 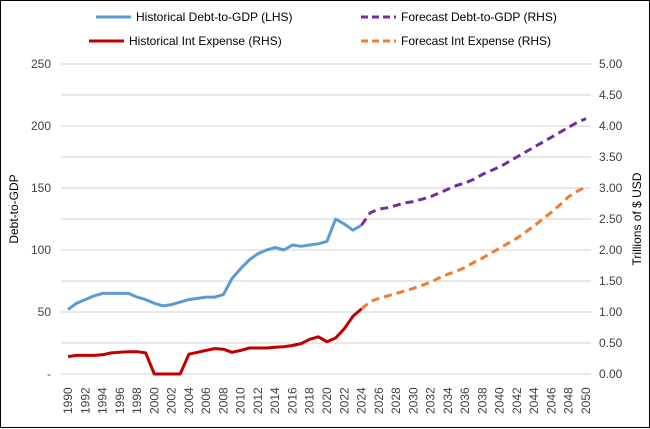 What do you see at coordinates (637, 218) in the screenshot?
I see `right-axis-label: Trillions of $ USD` at bounding box center [637, 218].